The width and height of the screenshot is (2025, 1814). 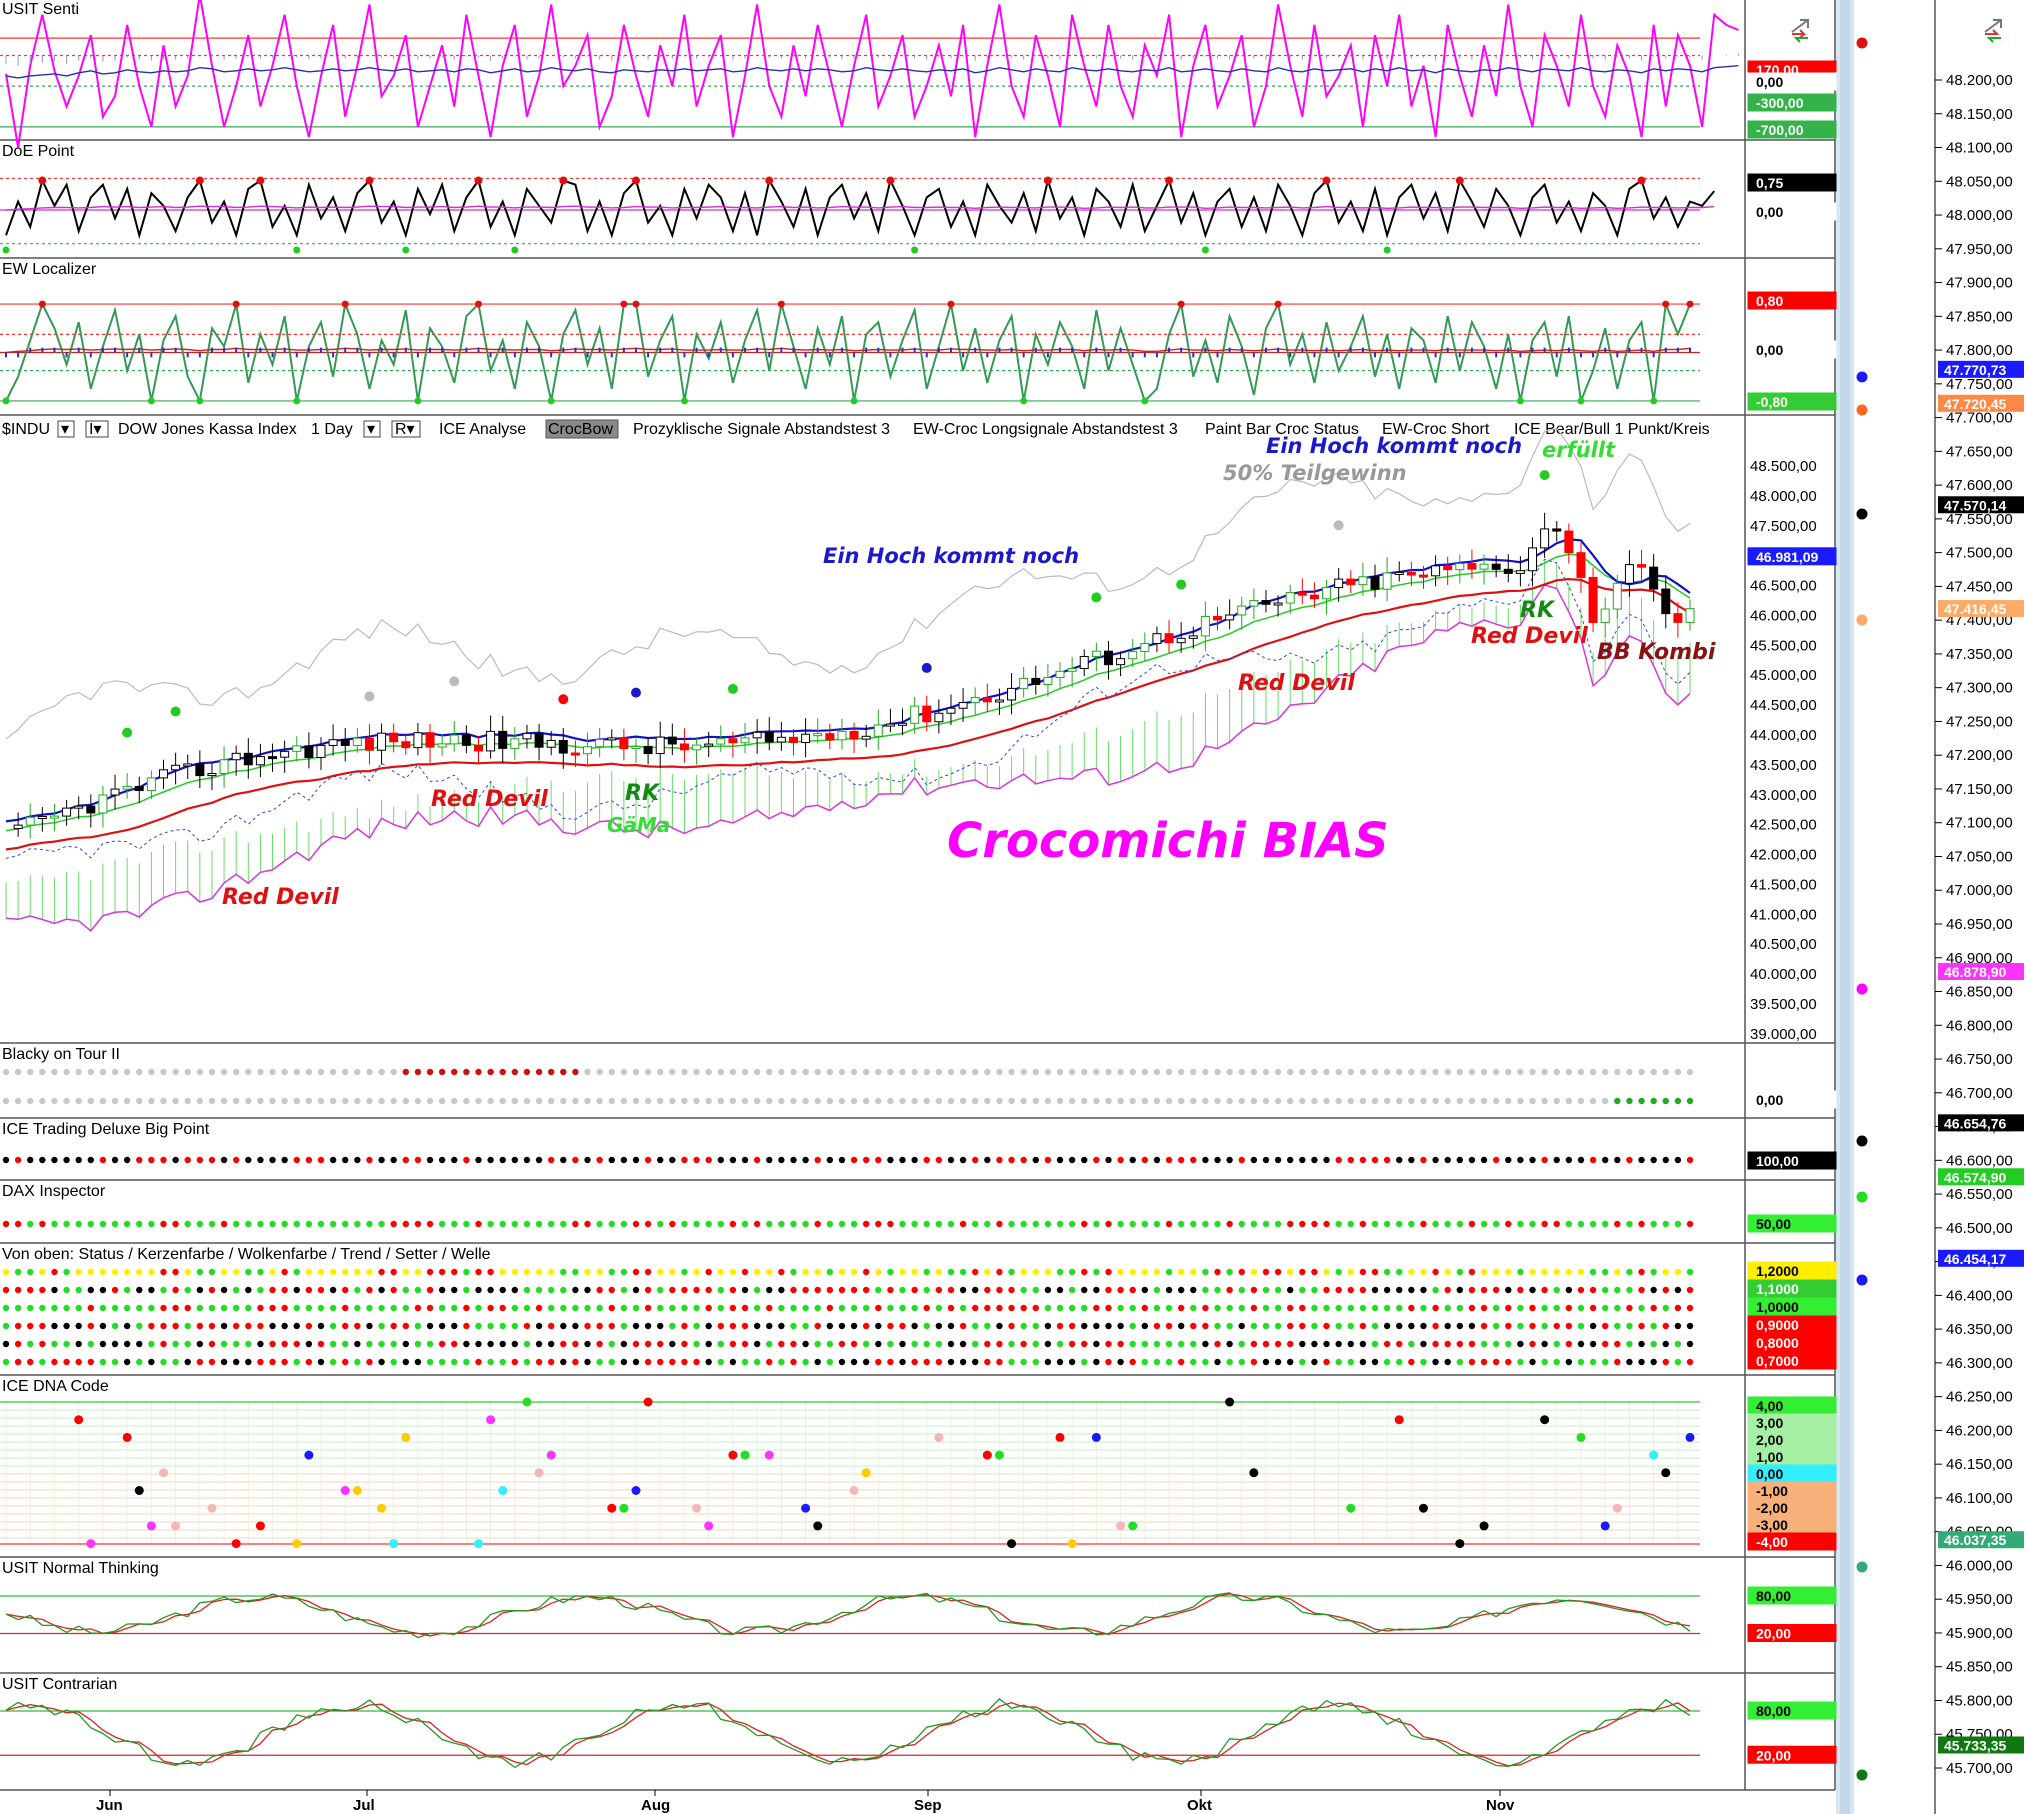 I want to click on toolbar-item: EW-Croc Short, so click(x=1436, y=429).